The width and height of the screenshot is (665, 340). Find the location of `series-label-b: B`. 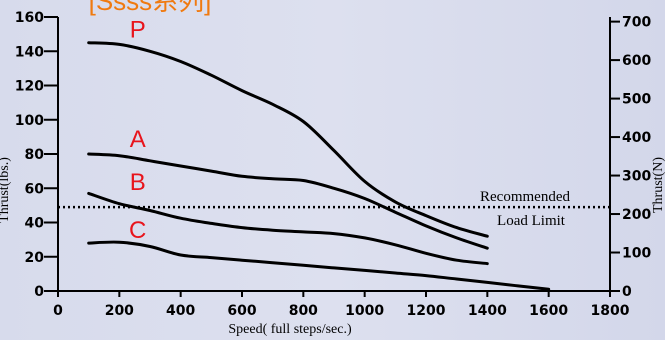

series-label-b: B is located at coordinates (138, 182).